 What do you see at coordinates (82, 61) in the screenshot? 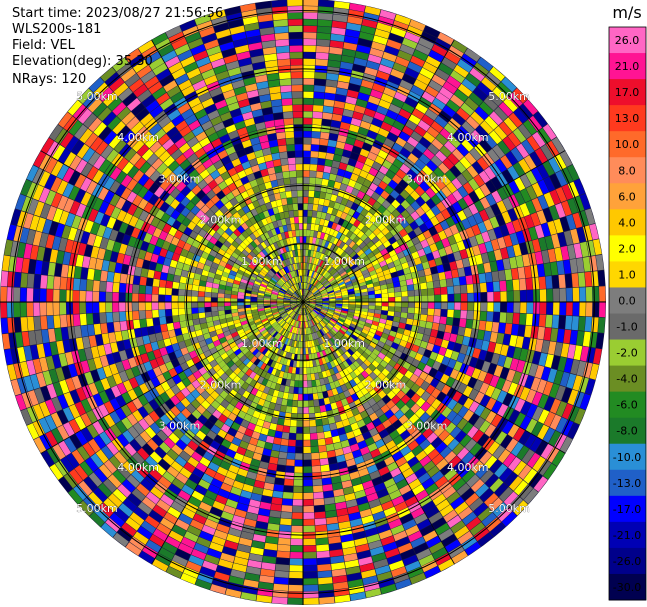
I see `elevation-label: Elevation(deg): 35.30` at bounding box center [82, 61].